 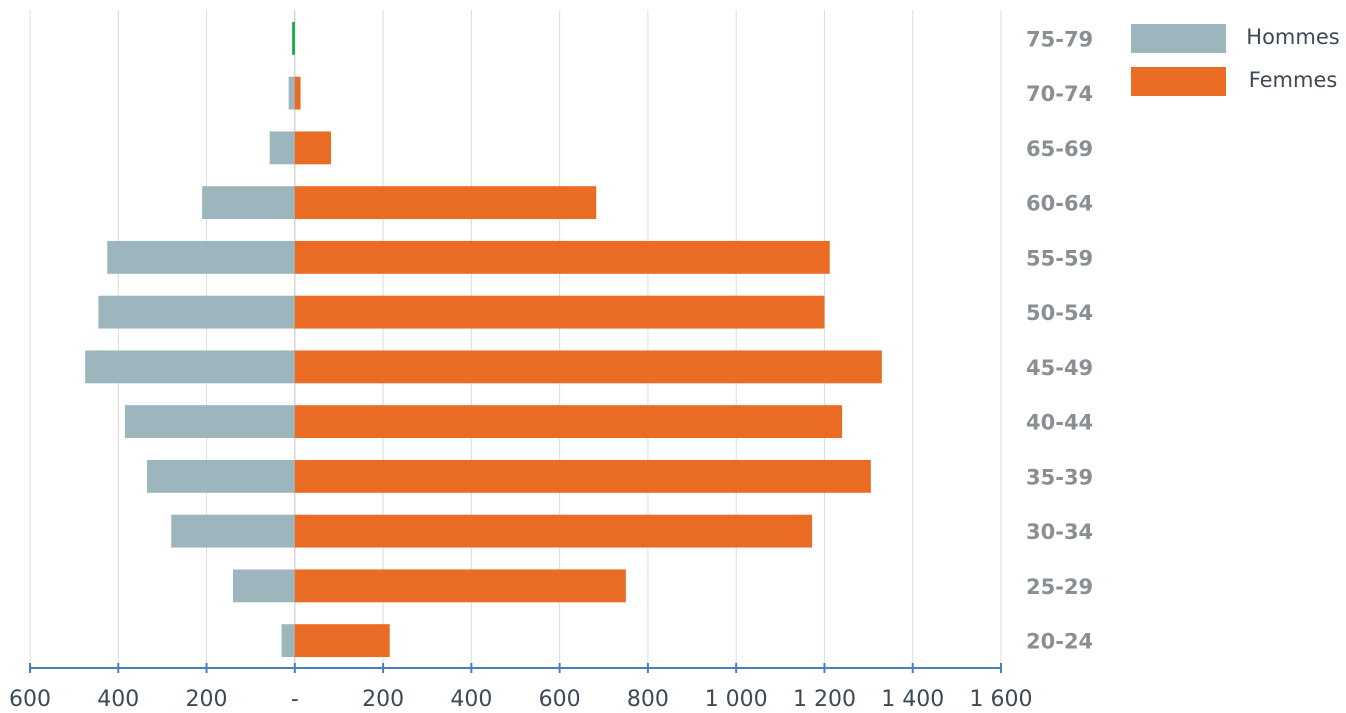 I want to click on category-label: 25-29, so click(x=1059, y=587).